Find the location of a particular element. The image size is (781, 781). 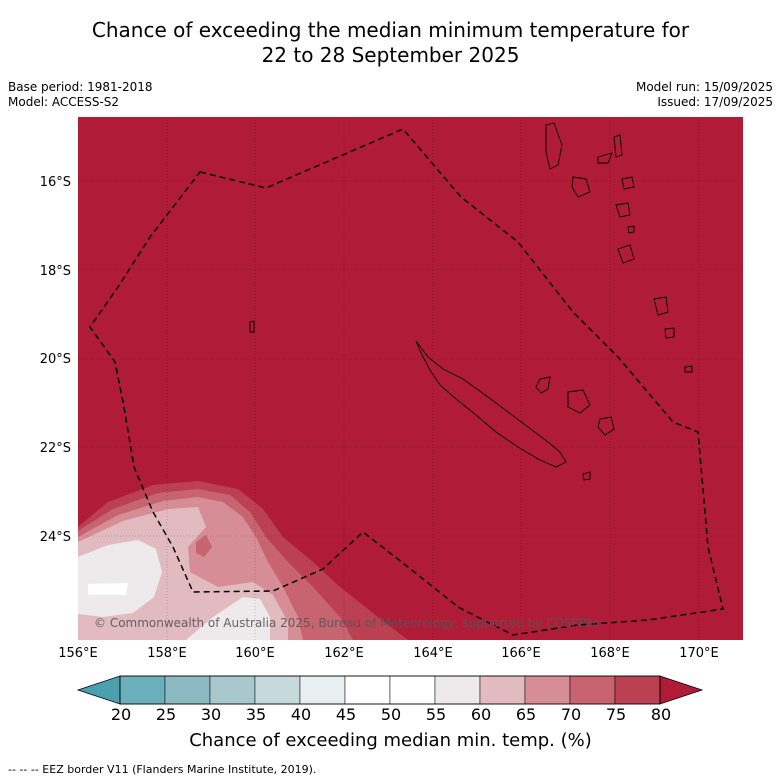

island-erromango is located at coordinates (626, 254).